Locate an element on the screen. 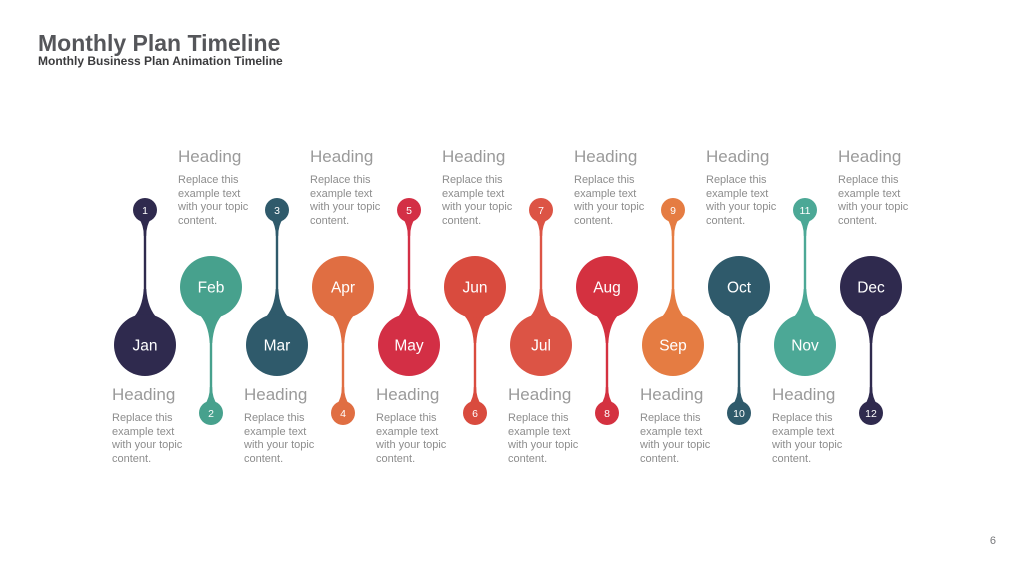 This screenshot has width=1024, height=576. month-number: 1 is located at coordinates (145, 211).